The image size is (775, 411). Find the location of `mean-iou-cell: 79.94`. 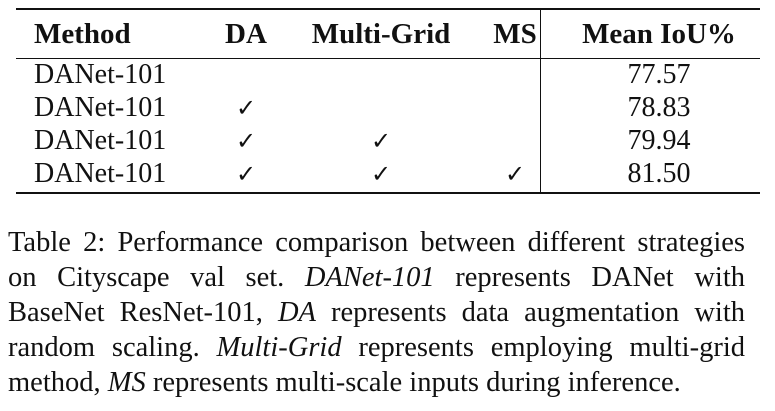

mean-iou-cell: 79.94 is located at coordinates (659, 140).